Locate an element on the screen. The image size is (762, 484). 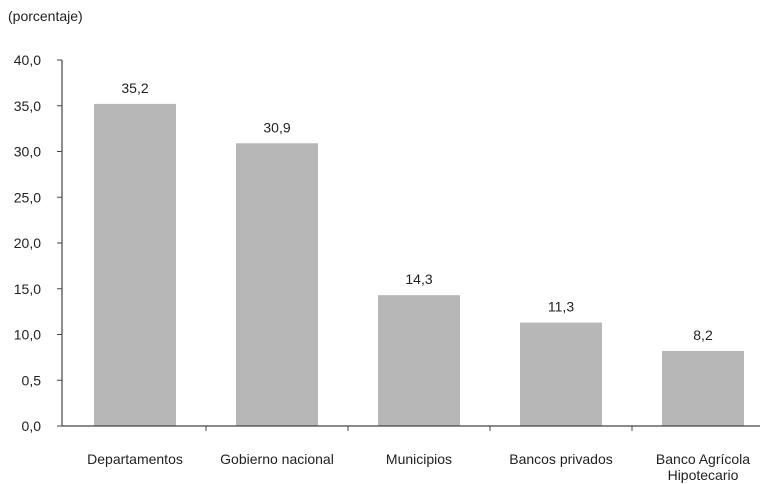
y-tick-label: 35,0 is located at coordinates (27, 106).